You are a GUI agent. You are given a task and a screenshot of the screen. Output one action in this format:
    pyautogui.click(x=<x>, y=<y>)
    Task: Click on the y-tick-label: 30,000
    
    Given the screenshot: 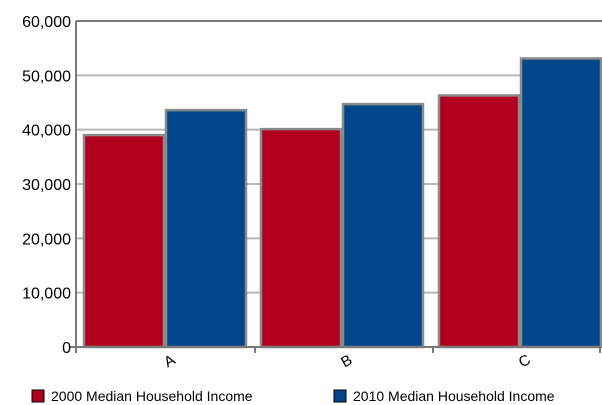 What is the action you would take?
    pyautogui.click(x=46, y=185)
    